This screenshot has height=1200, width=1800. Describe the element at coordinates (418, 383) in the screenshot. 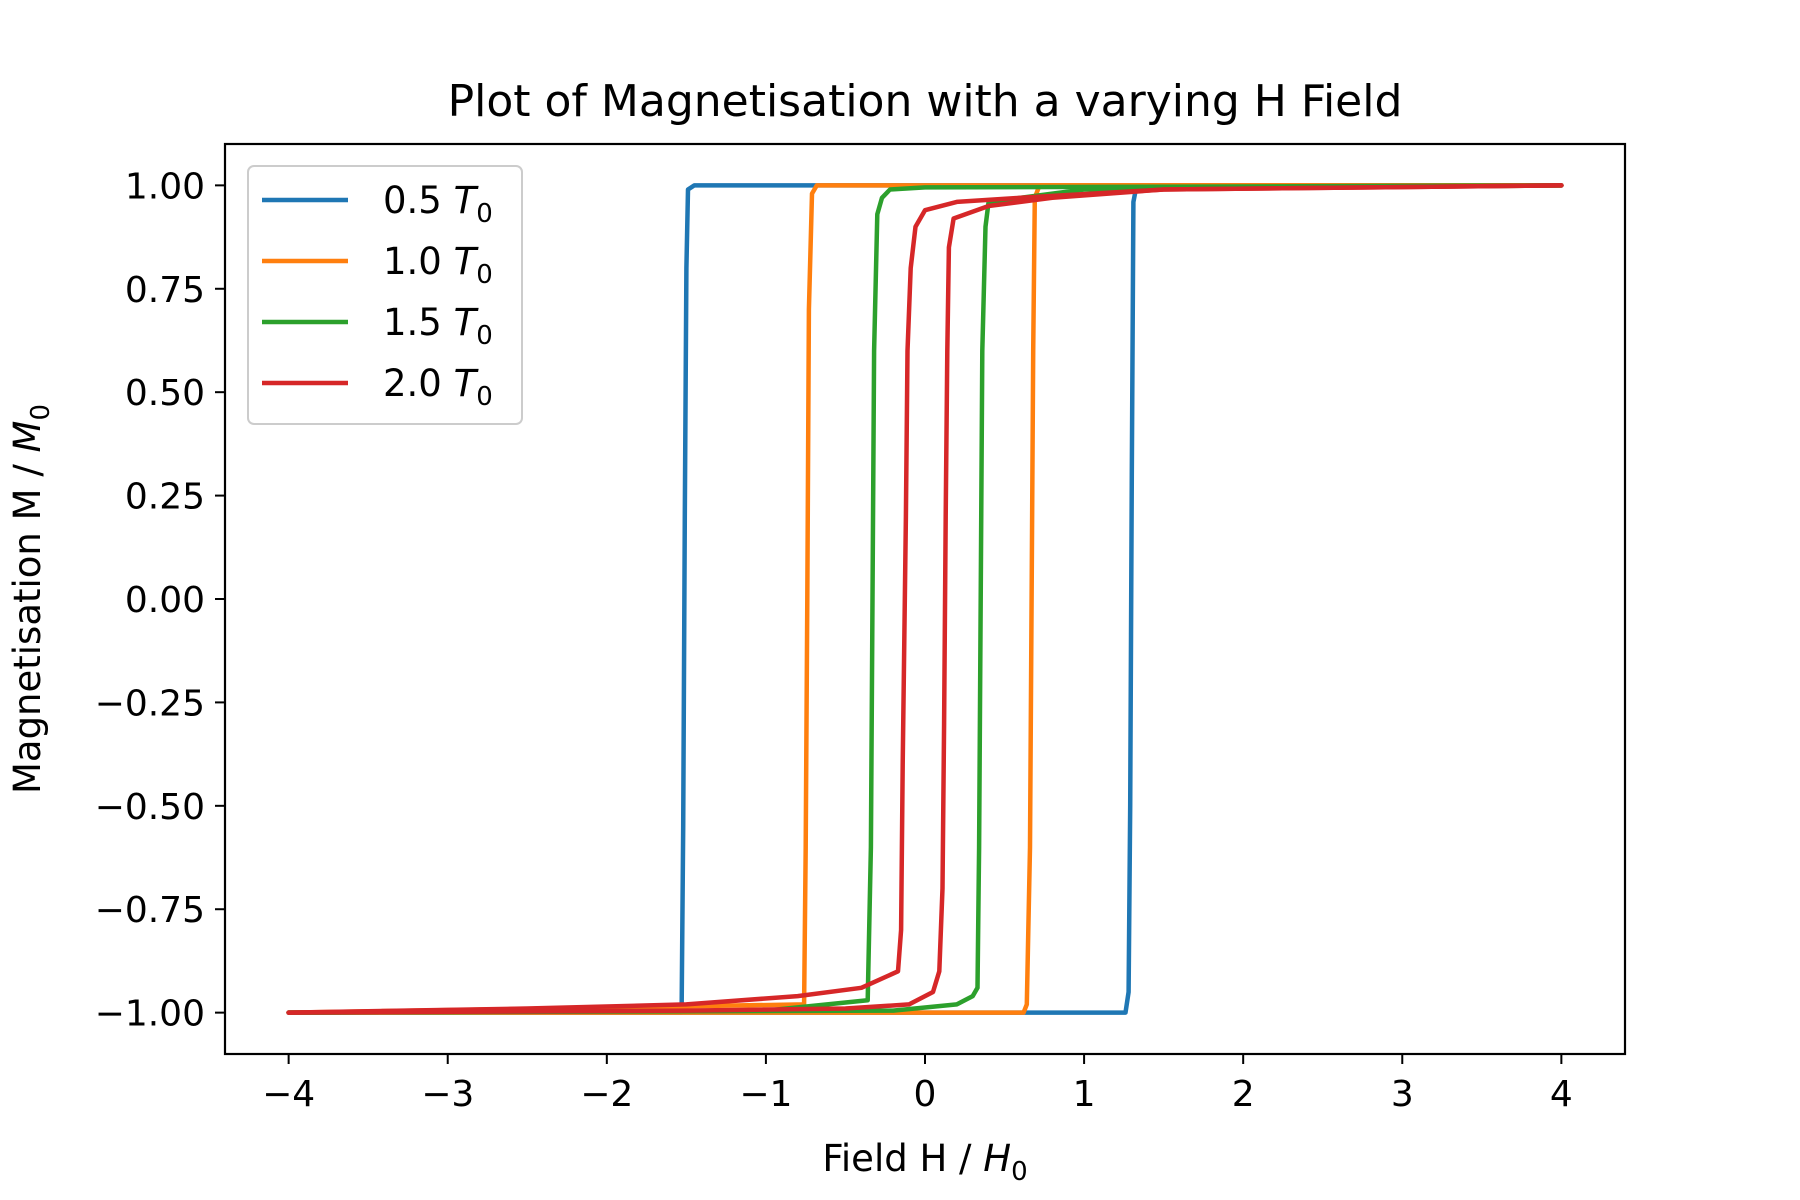

I see `legend-label-value: 2.0` at that location.